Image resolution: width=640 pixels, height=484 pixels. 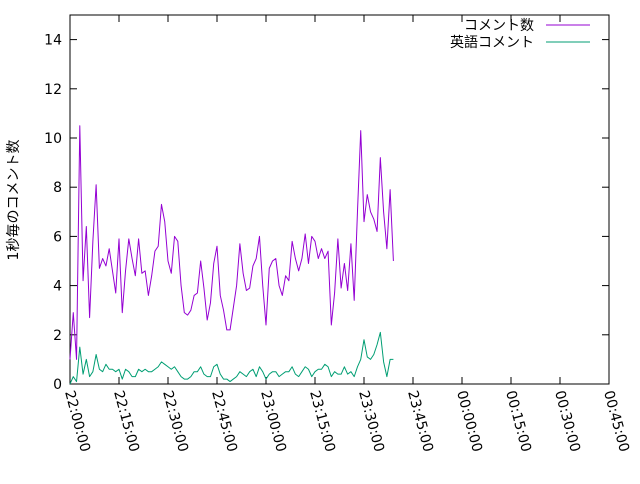 I want to click on legend-label: コメント数, so click(x=499, y=26).